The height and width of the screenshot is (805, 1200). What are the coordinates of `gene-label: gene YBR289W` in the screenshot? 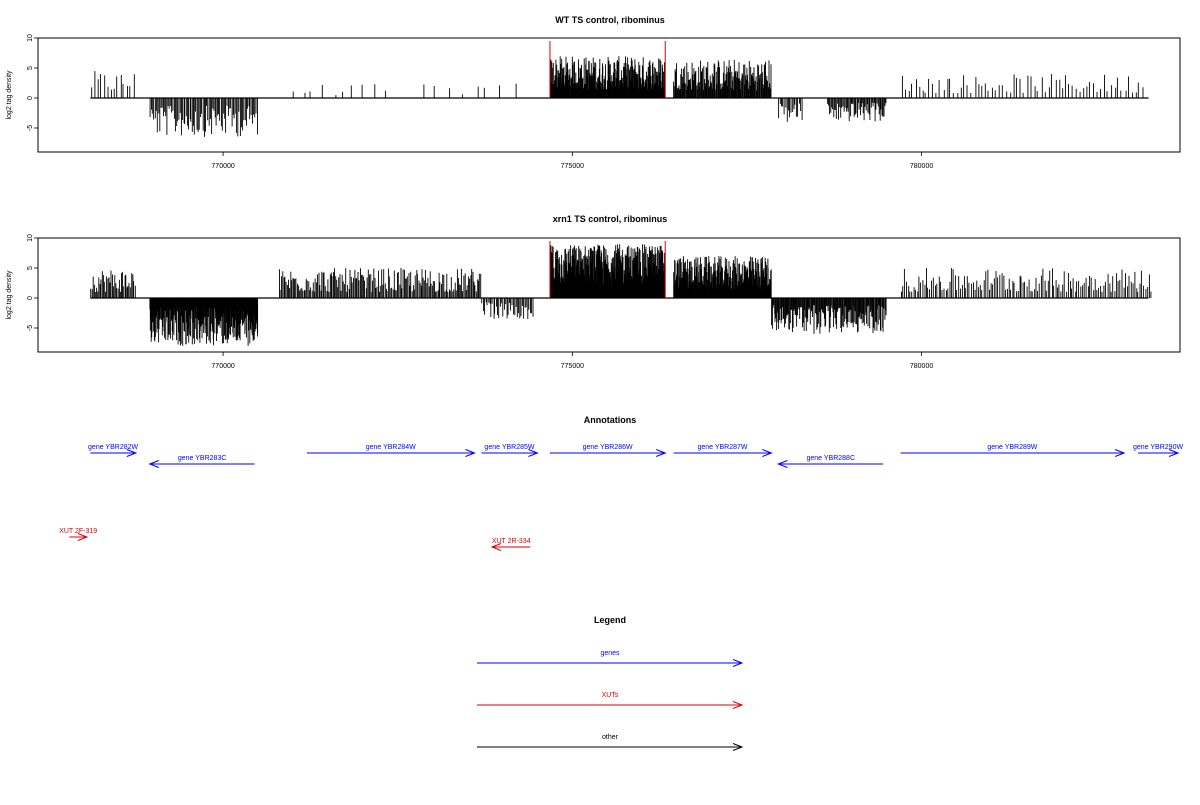 It's located at (1012, 447).